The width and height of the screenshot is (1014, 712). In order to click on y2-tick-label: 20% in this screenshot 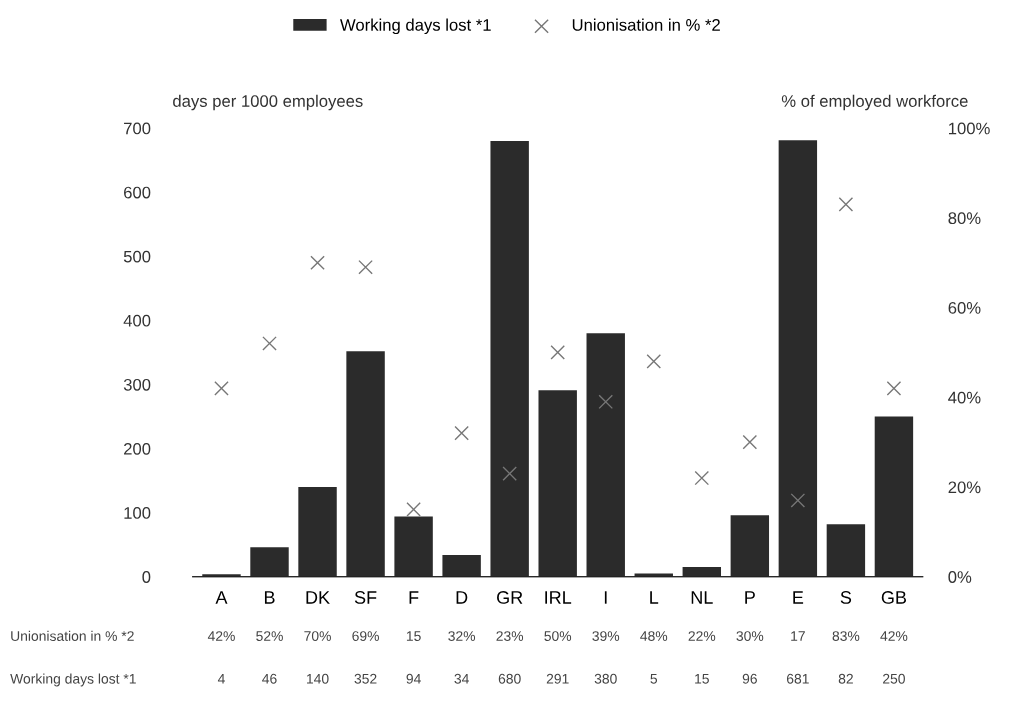, I will do `click(964, 487)`.